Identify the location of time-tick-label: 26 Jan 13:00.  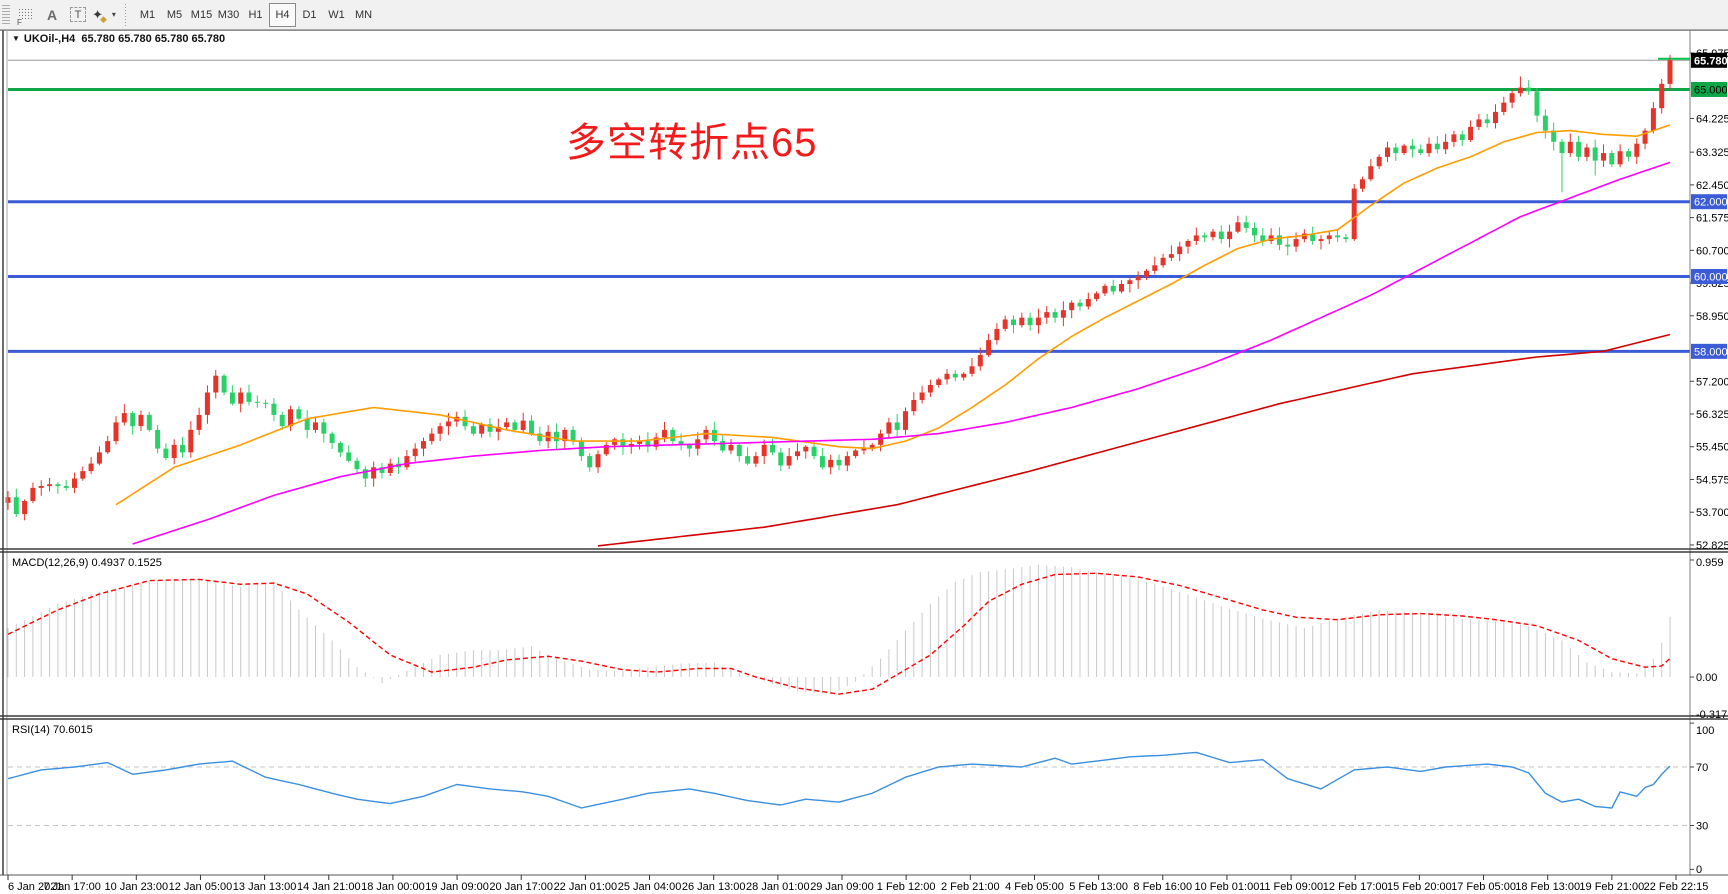
(714, 887).